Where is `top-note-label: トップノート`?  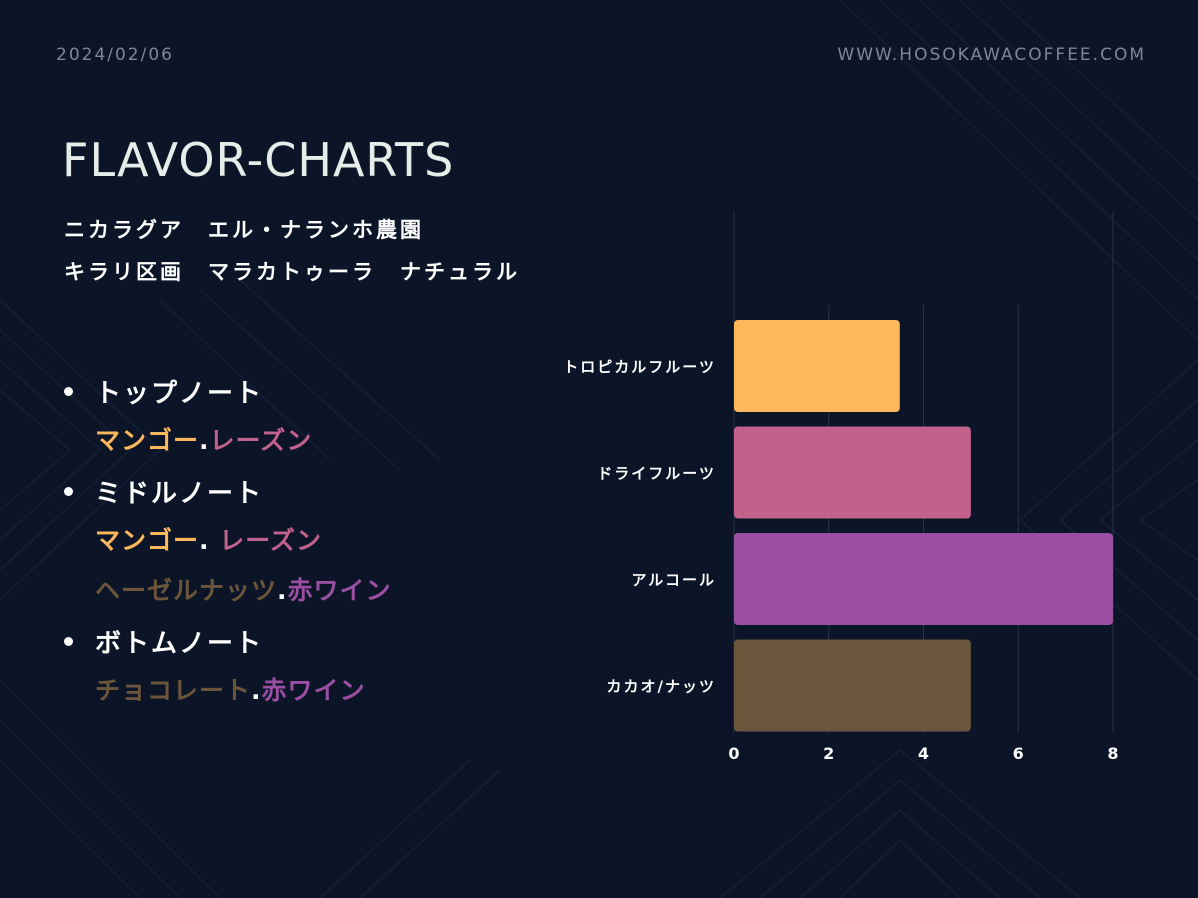 top-note-label: トップノート is located at coordinates (179, 393).